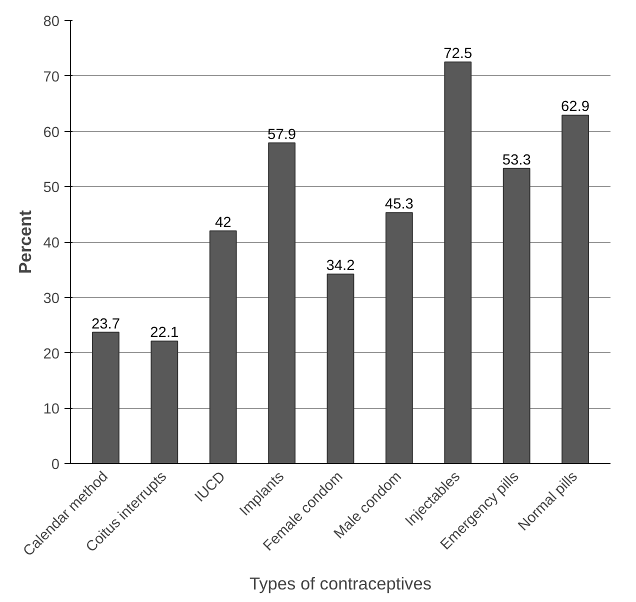 The image size is (636, 602). What do you see at coordinates (458, 54) in the screenshot?
I see `data-label: 72.5` at bounding box center [458, 54].